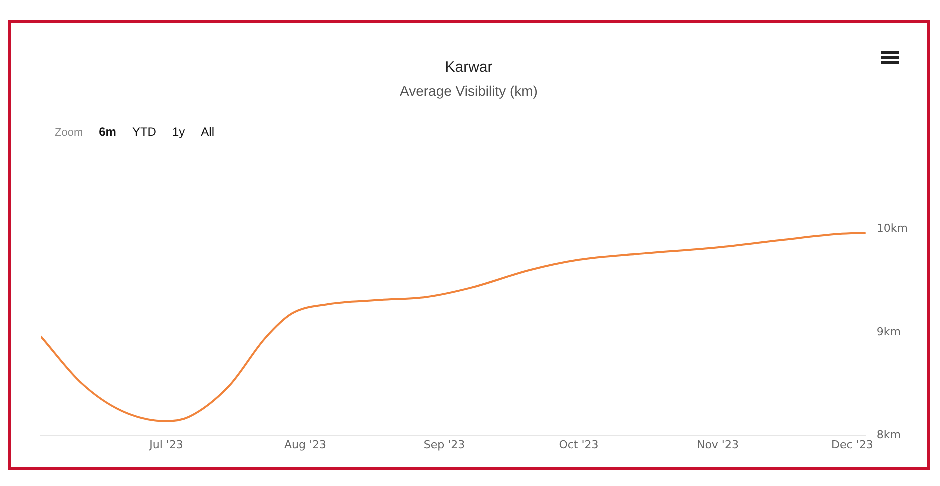 This screenshot has width=940, height=486. Describe the element at coordinates (853, 445) in the screenshot. I see `x-tick-label: Dec '23` at that location.